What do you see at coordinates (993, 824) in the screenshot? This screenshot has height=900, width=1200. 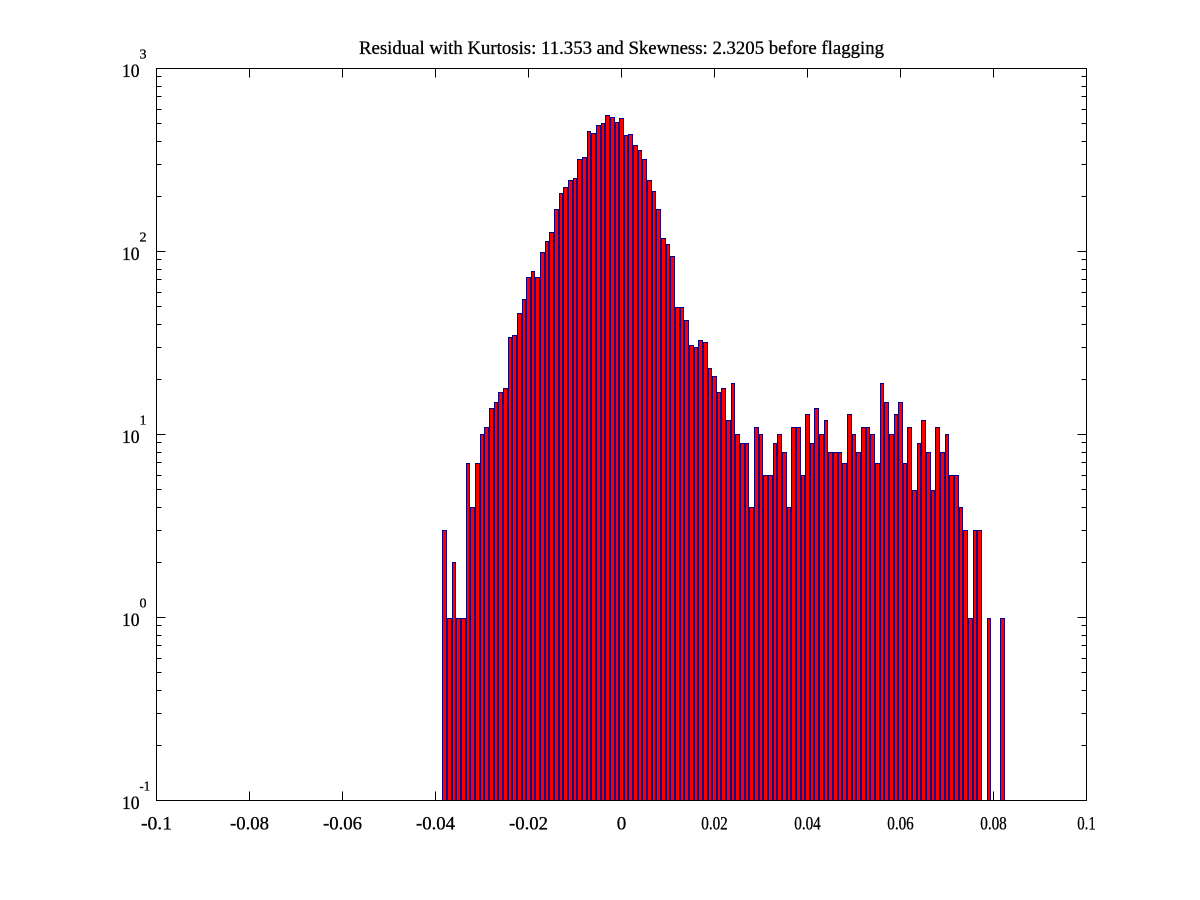 I see `svg-text: 0.08` at bounding box center [993, 824].